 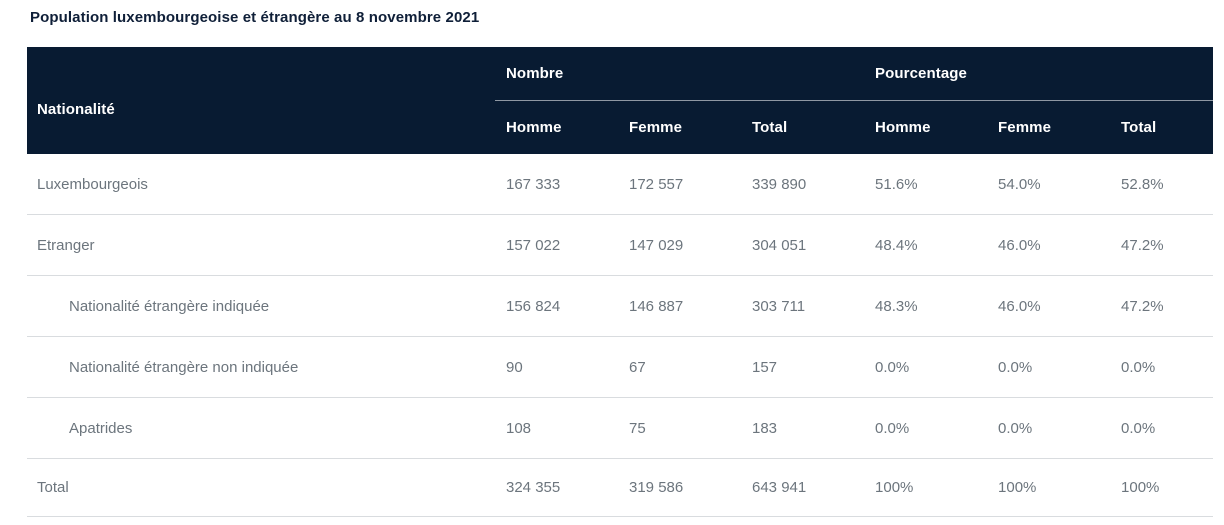 What do you see at coordinates (679, 367) in the screenshot?
I see `cell: 67` at bounding box center [679, 367].